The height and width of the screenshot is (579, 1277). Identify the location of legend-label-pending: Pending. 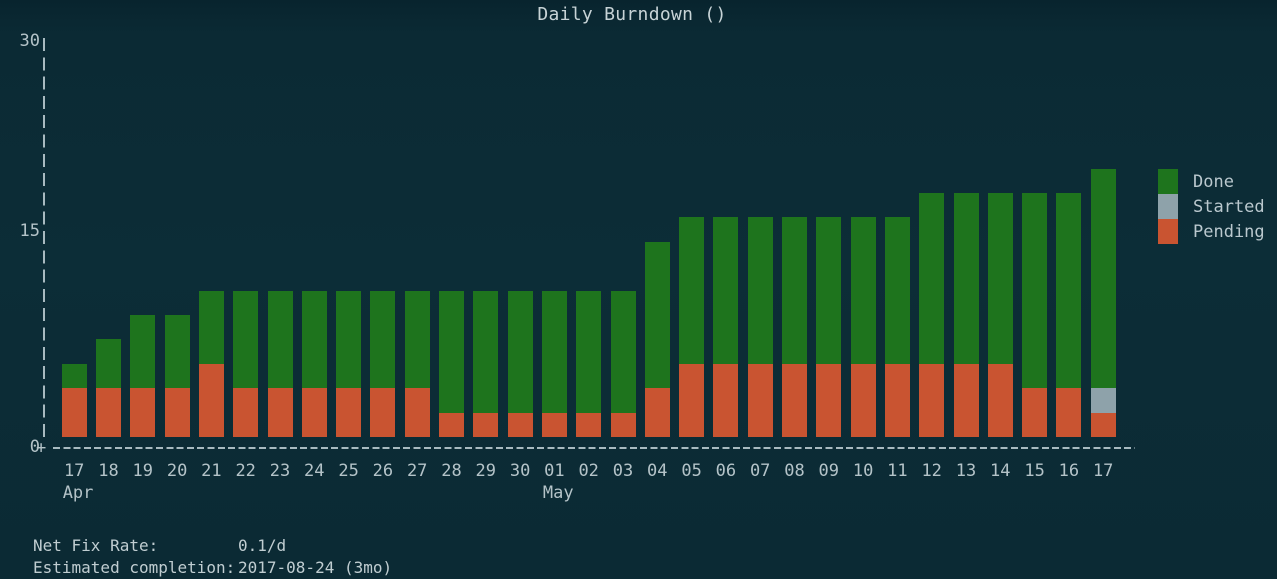
(1229, 231).